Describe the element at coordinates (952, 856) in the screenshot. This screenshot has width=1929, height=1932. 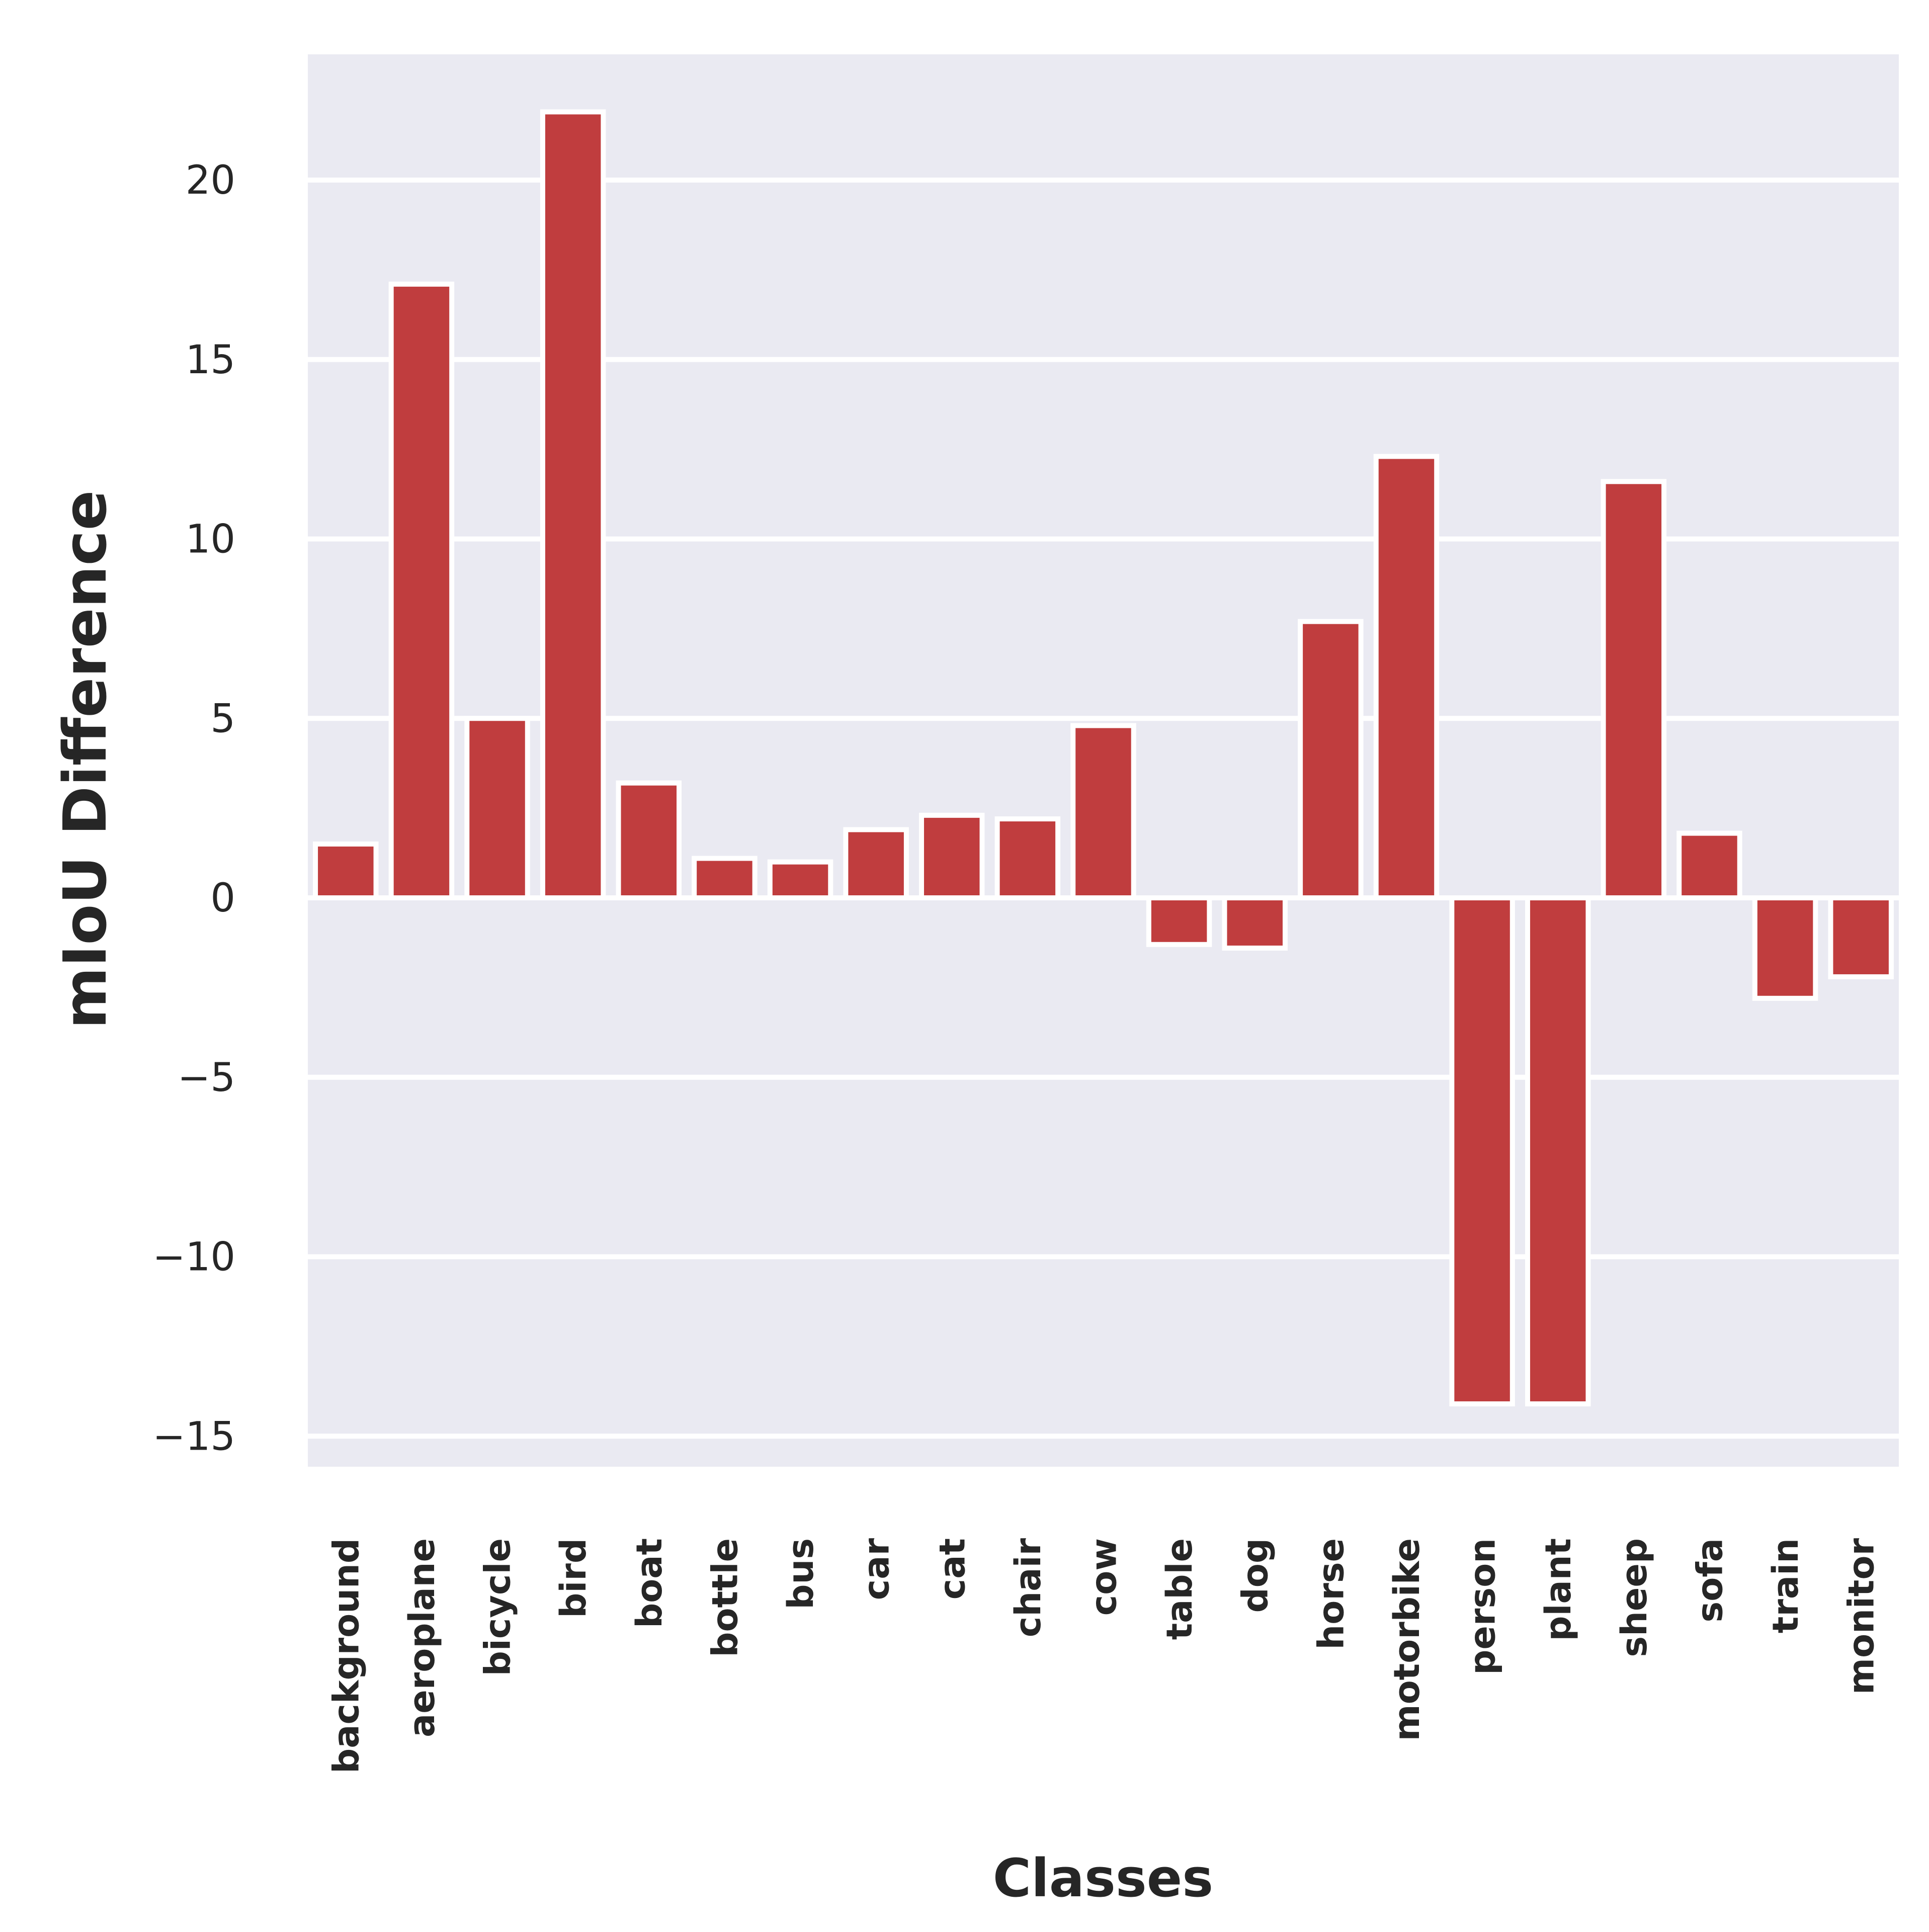
I see `bar-cat` at that location.